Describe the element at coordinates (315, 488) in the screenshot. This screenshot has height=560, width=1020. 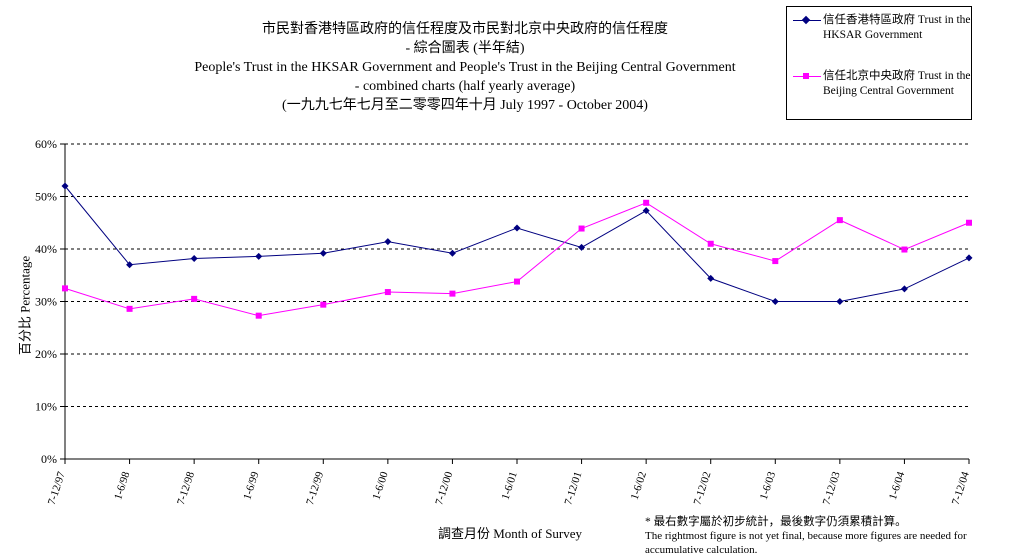
I see `x-tick-label: 7-12/99` at that location.